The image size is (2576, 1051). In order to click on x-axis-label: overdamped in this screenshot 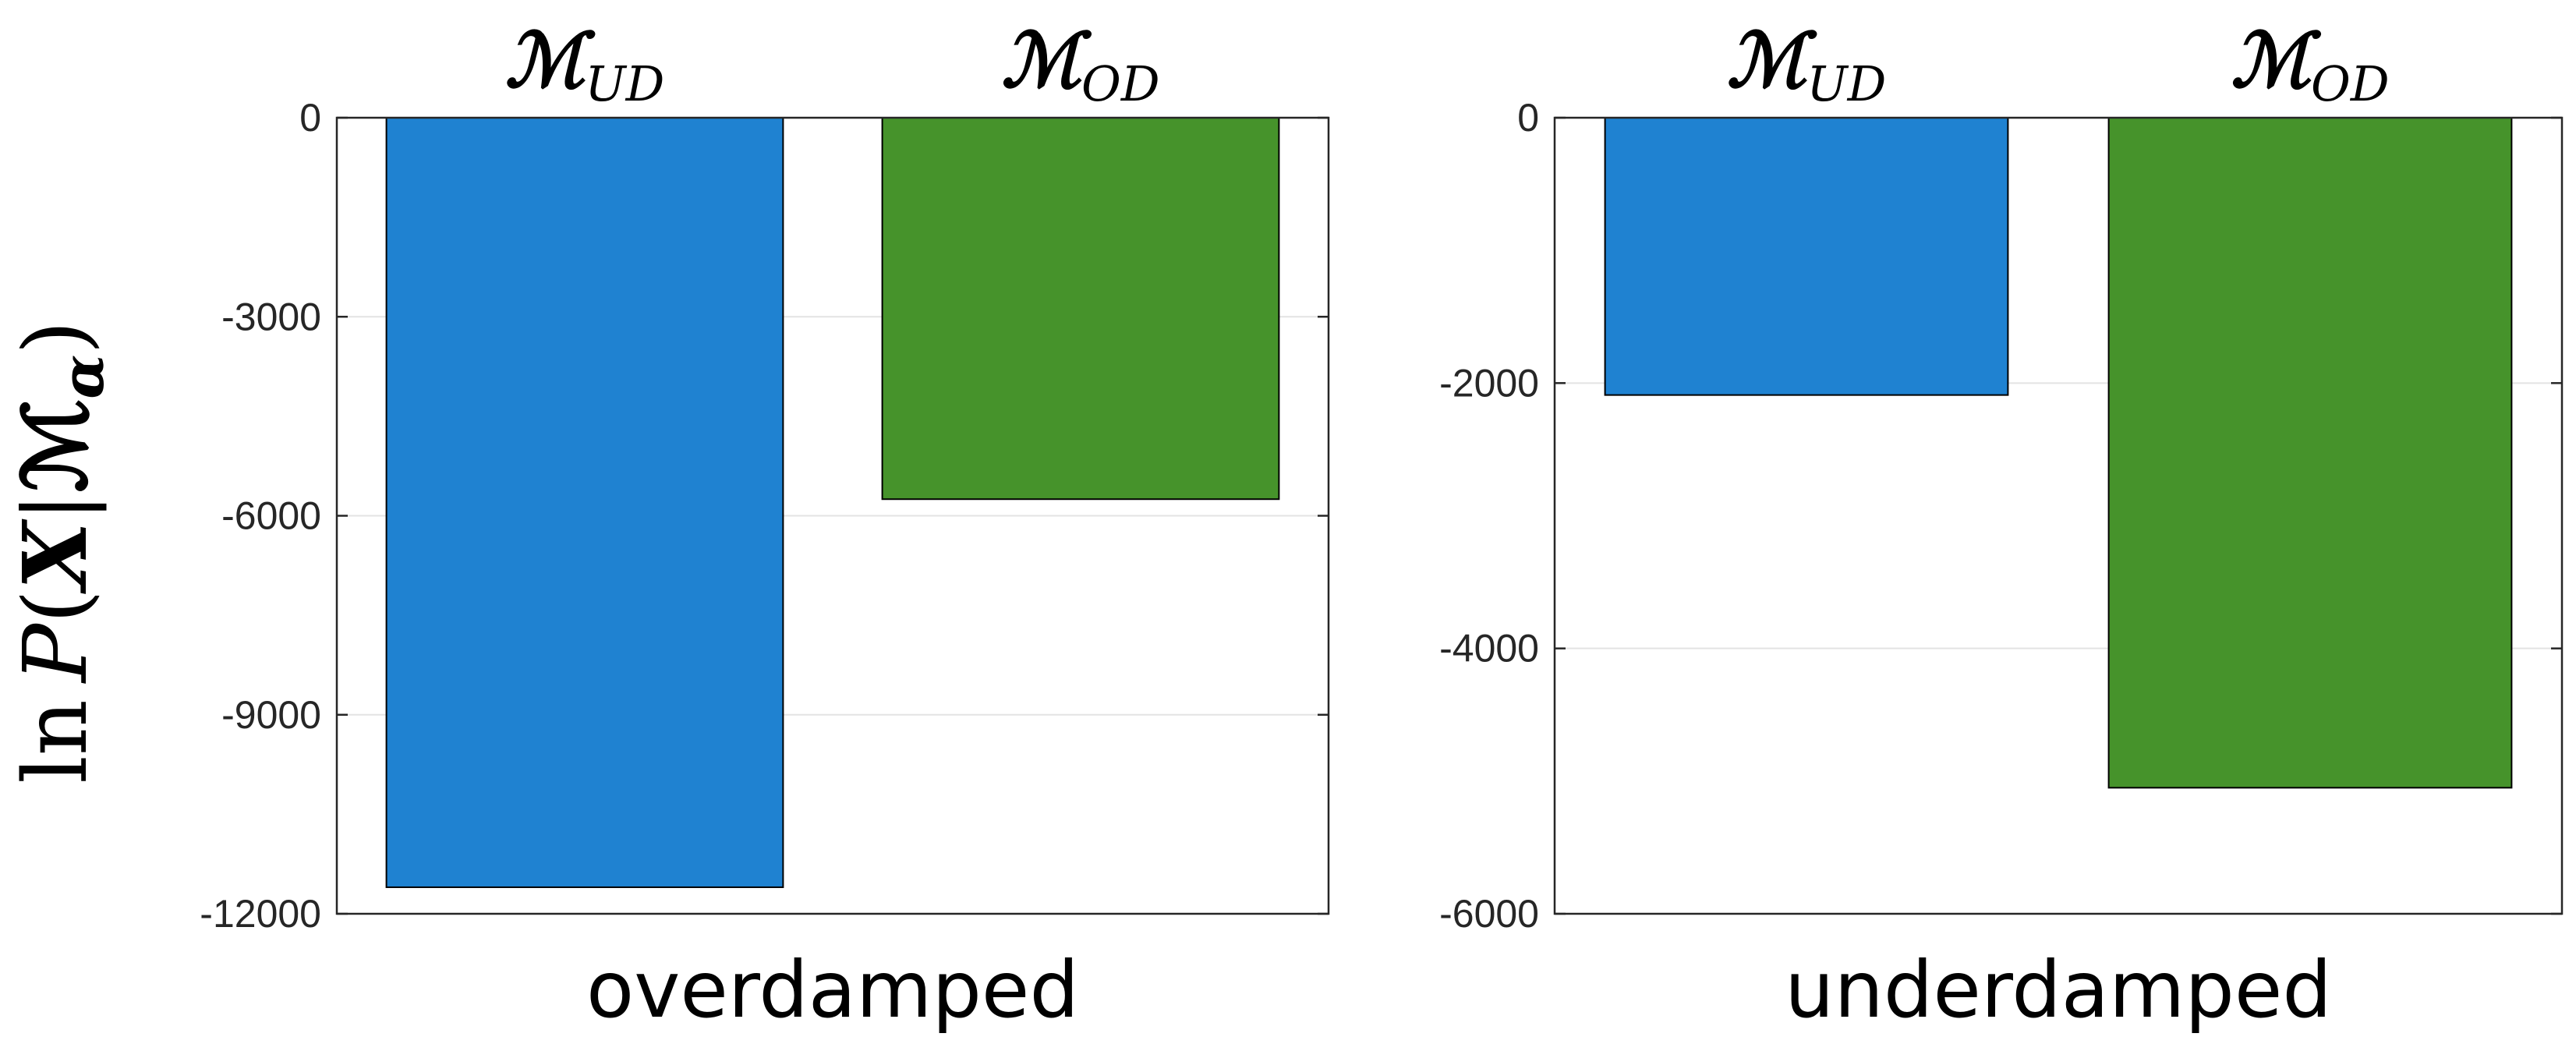, I will do `click(832, 990)`.